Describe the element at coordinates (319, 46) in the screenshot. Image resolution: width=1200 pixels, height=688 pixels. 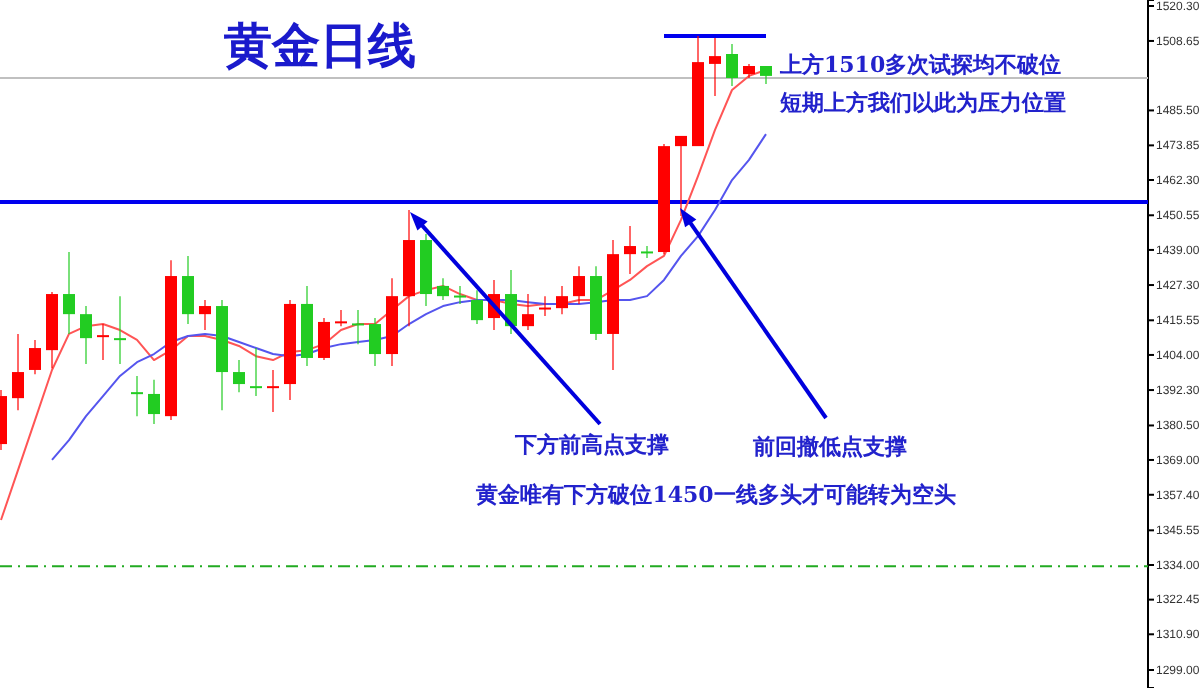
I see `chart-title: 黄金日线` at that location.